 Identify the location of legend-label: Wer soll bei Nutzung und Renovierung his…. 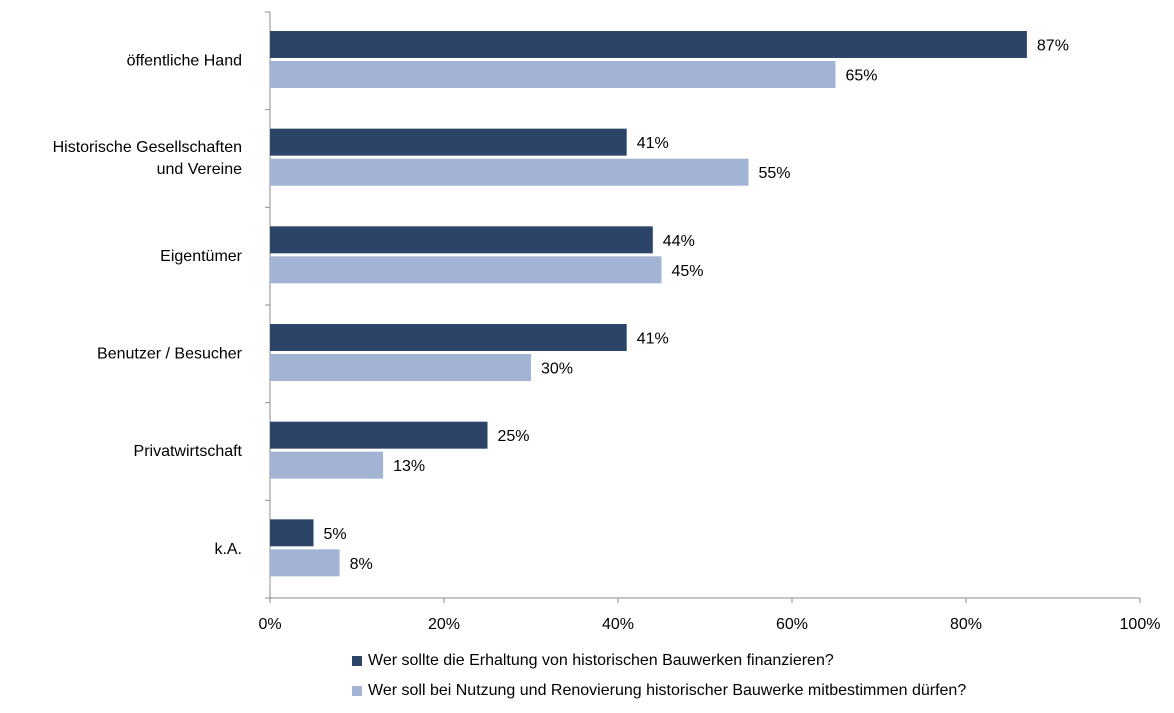
(667, 690).